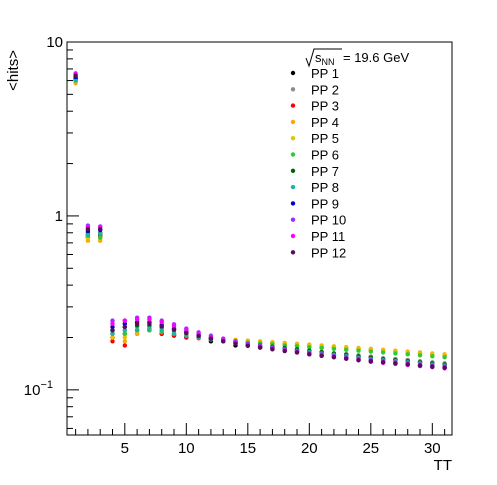 The image size is (497, 485). Describe the element at coordinates (54, 42) in the screenshot. I see `y-tick-label: 10` at that location.